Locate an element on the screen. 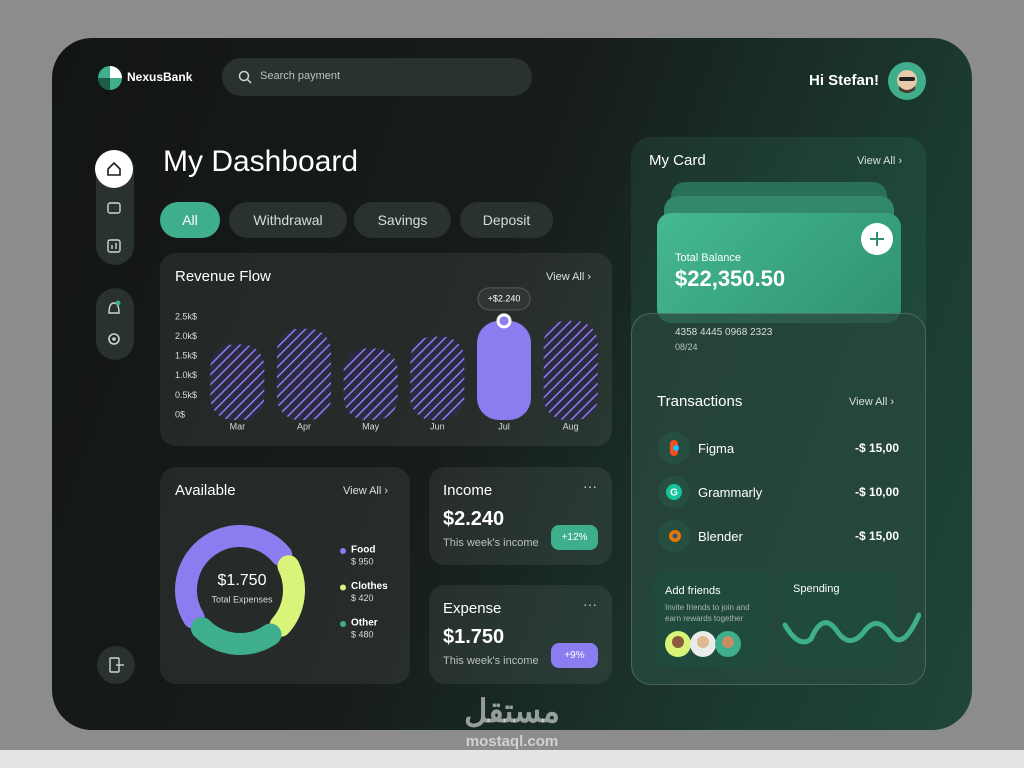  available-card is located at coordinates (285, 575).